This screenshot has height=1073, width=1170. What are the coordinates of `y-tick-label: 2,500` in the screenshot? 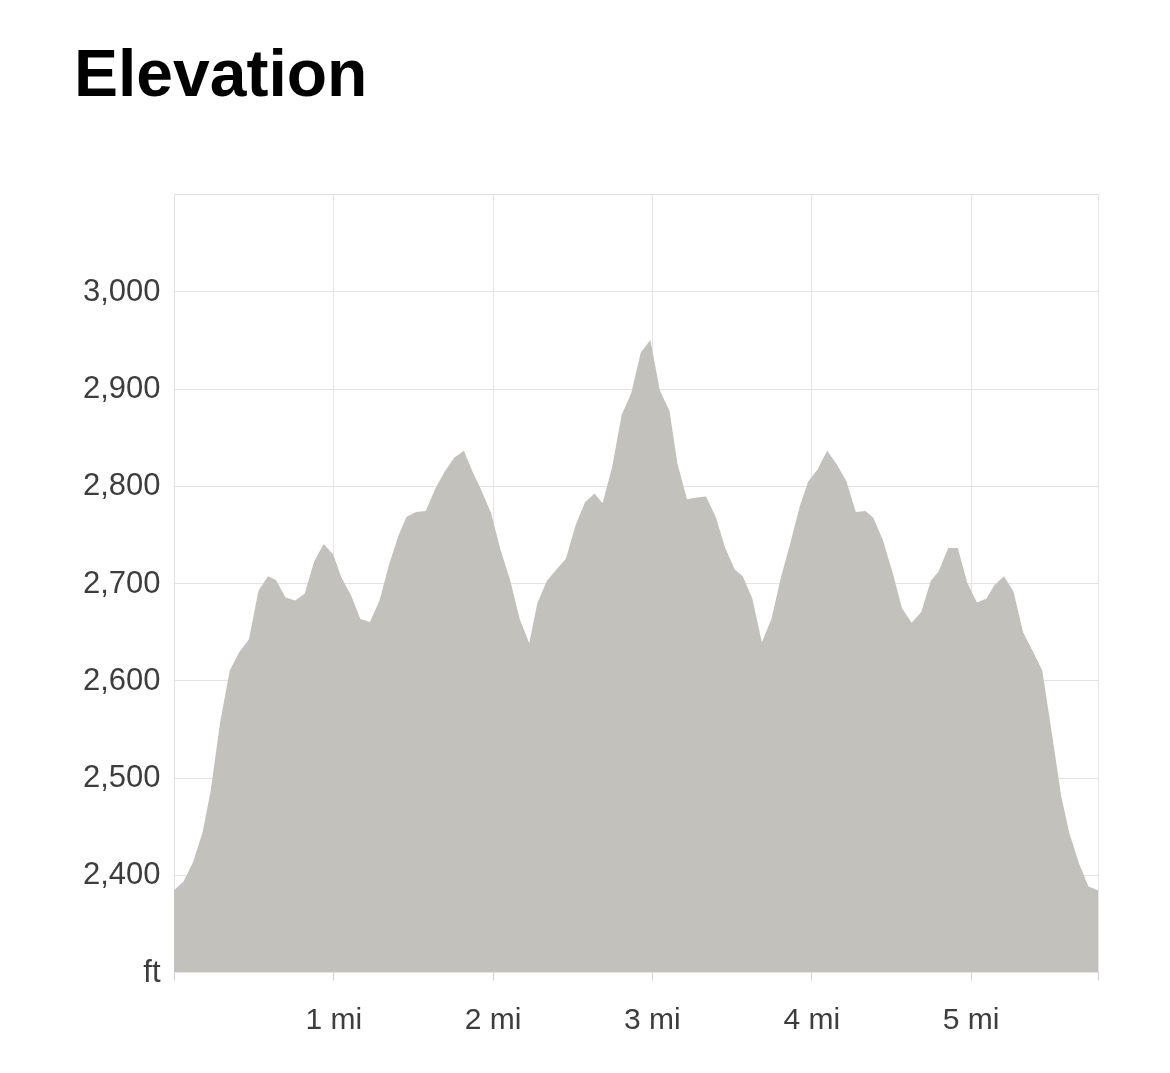 It's located at (121, 776).